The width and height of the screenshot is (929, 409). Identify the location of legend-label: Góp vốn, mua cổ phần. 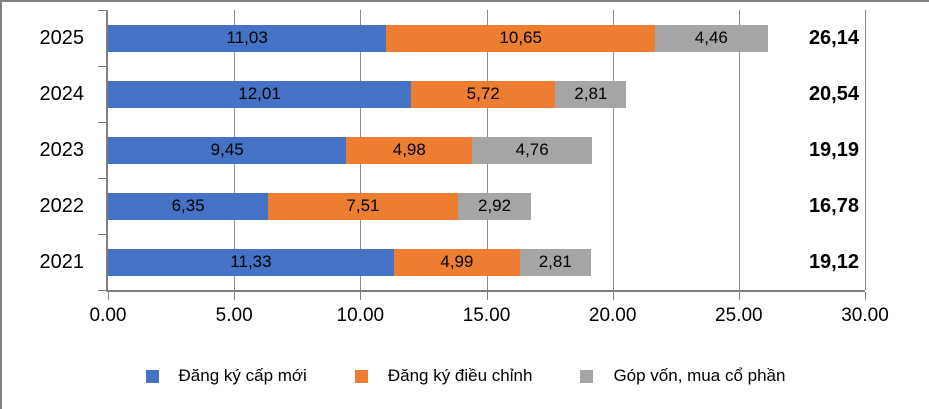
(699, 375).